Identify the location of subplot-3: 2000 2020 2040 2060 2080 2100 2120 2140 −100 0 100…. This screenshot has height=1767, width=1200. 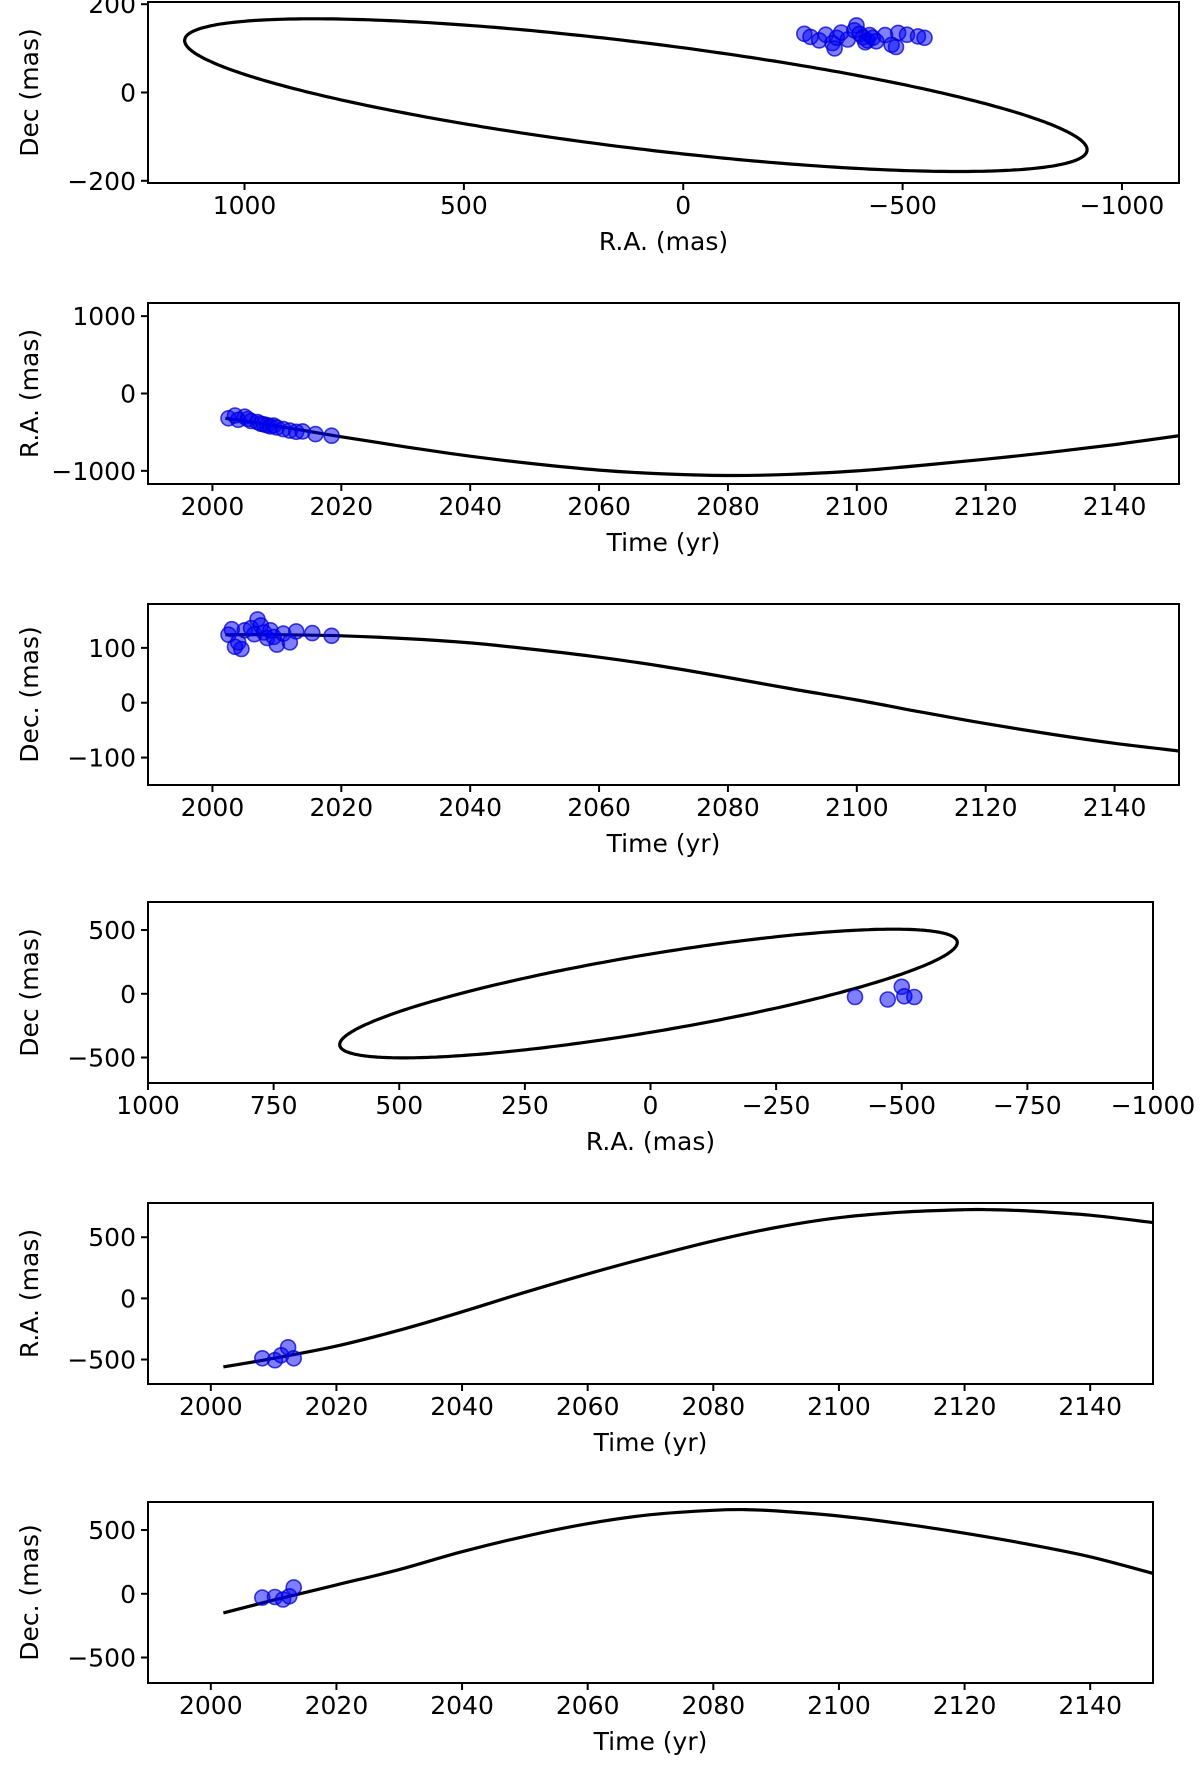
(597, 730).